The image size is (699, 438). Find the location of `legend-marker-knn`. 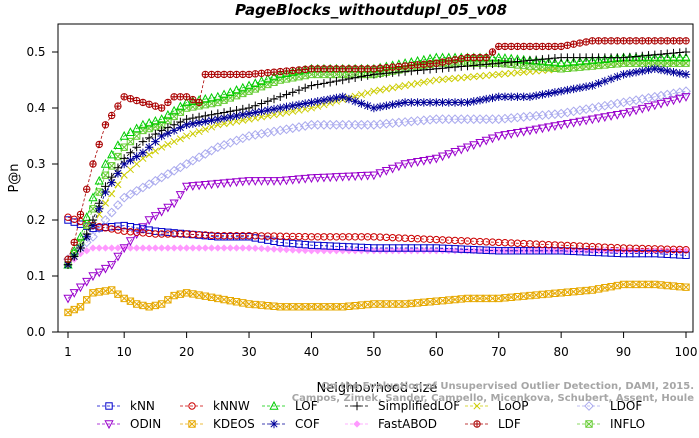

legend-marker-knn is located at coordinates (109, 406).